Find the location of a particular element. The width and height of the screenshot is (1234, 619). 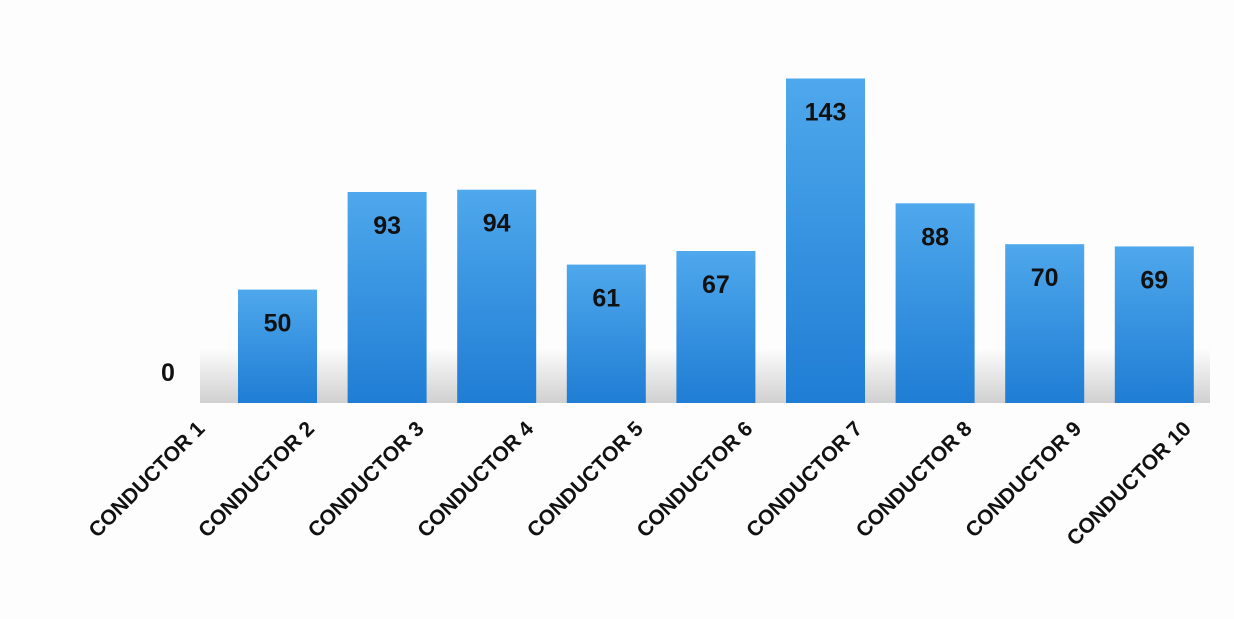

data-label-4: 94 is located at coordinates (497, 224).